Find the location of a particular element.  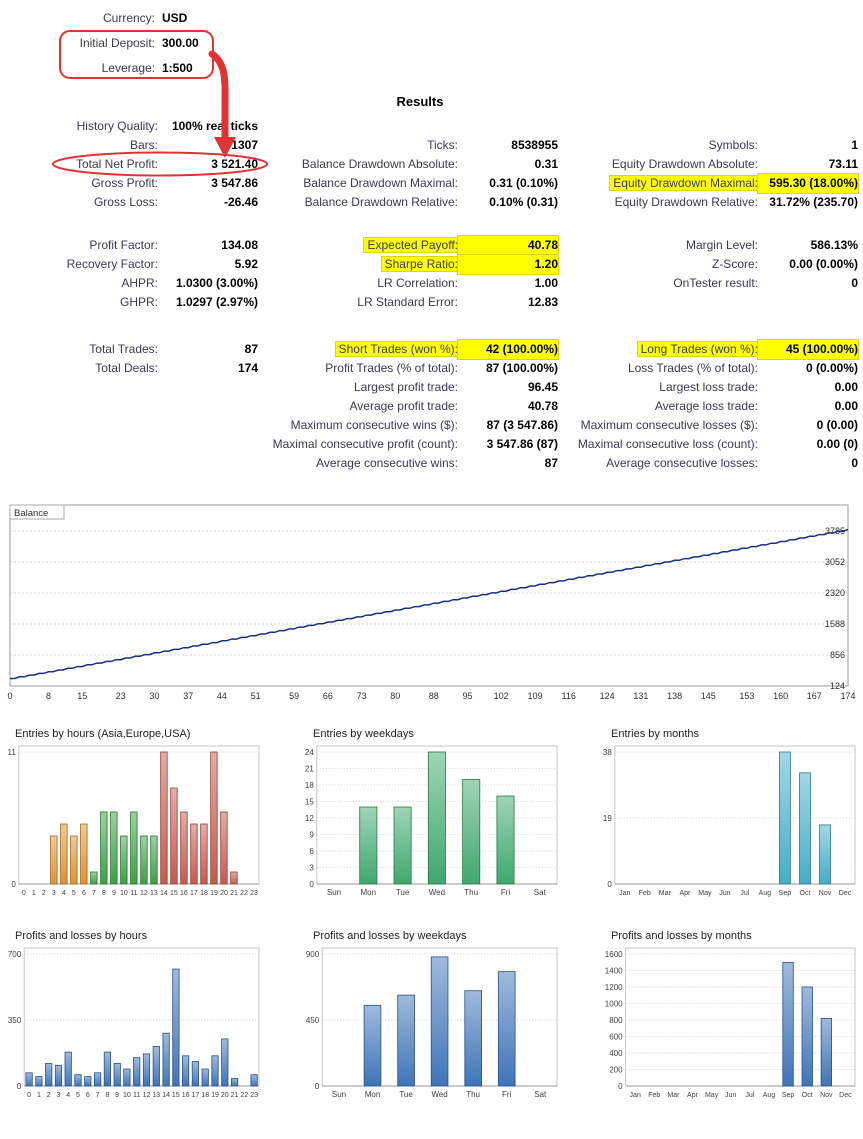

stat-label-text: Gross Loss: is located at coordinates (125, 202).